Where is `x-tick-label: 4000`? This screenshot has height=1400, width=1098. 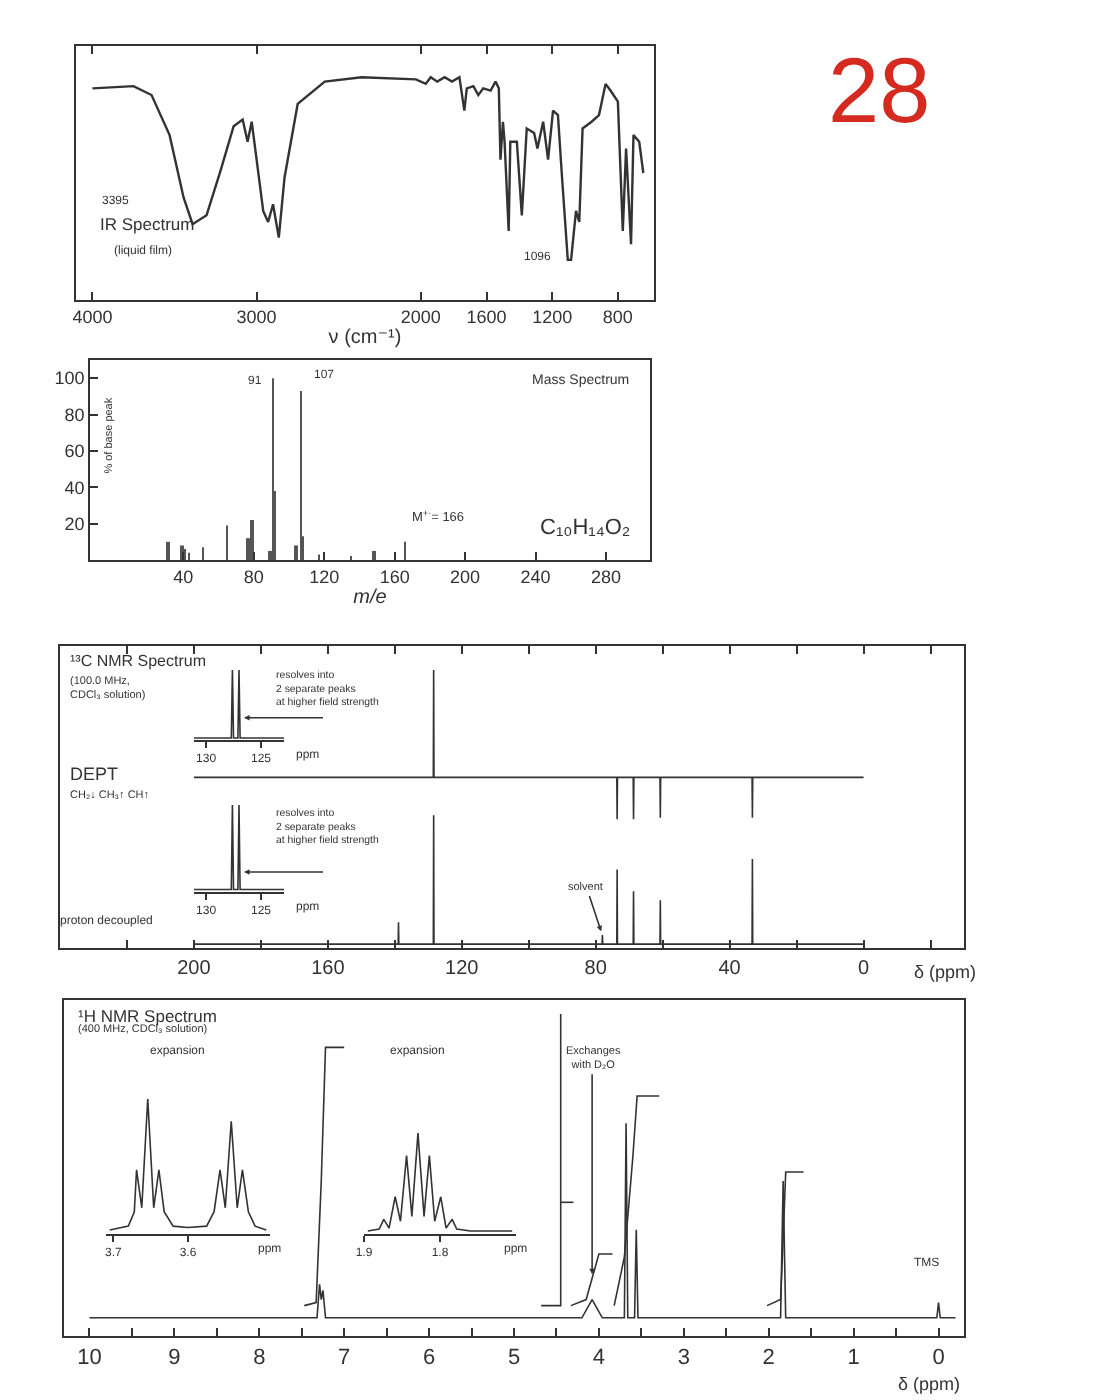 x-tick-label: 4000 is located at coordinates (92, 317).